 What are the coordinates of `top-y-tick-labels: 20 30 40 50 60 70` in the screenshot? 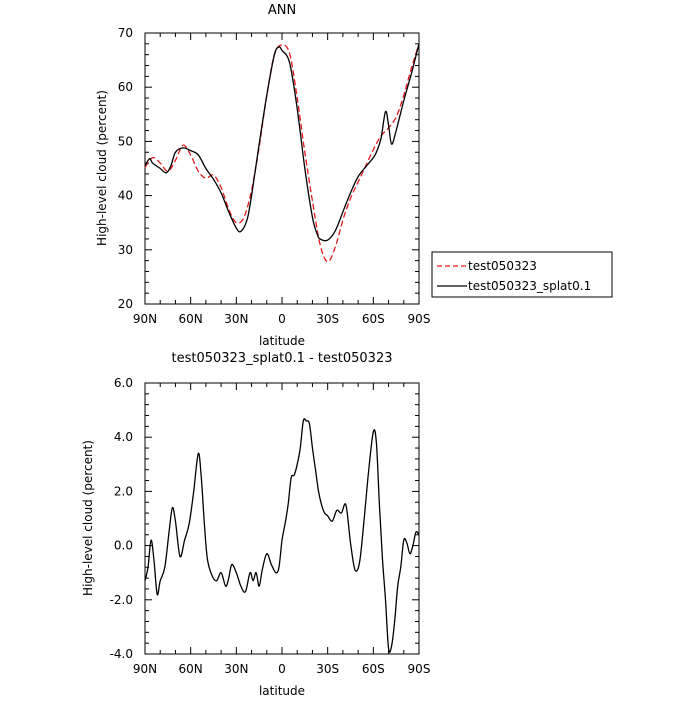 It's located at (125, 168).